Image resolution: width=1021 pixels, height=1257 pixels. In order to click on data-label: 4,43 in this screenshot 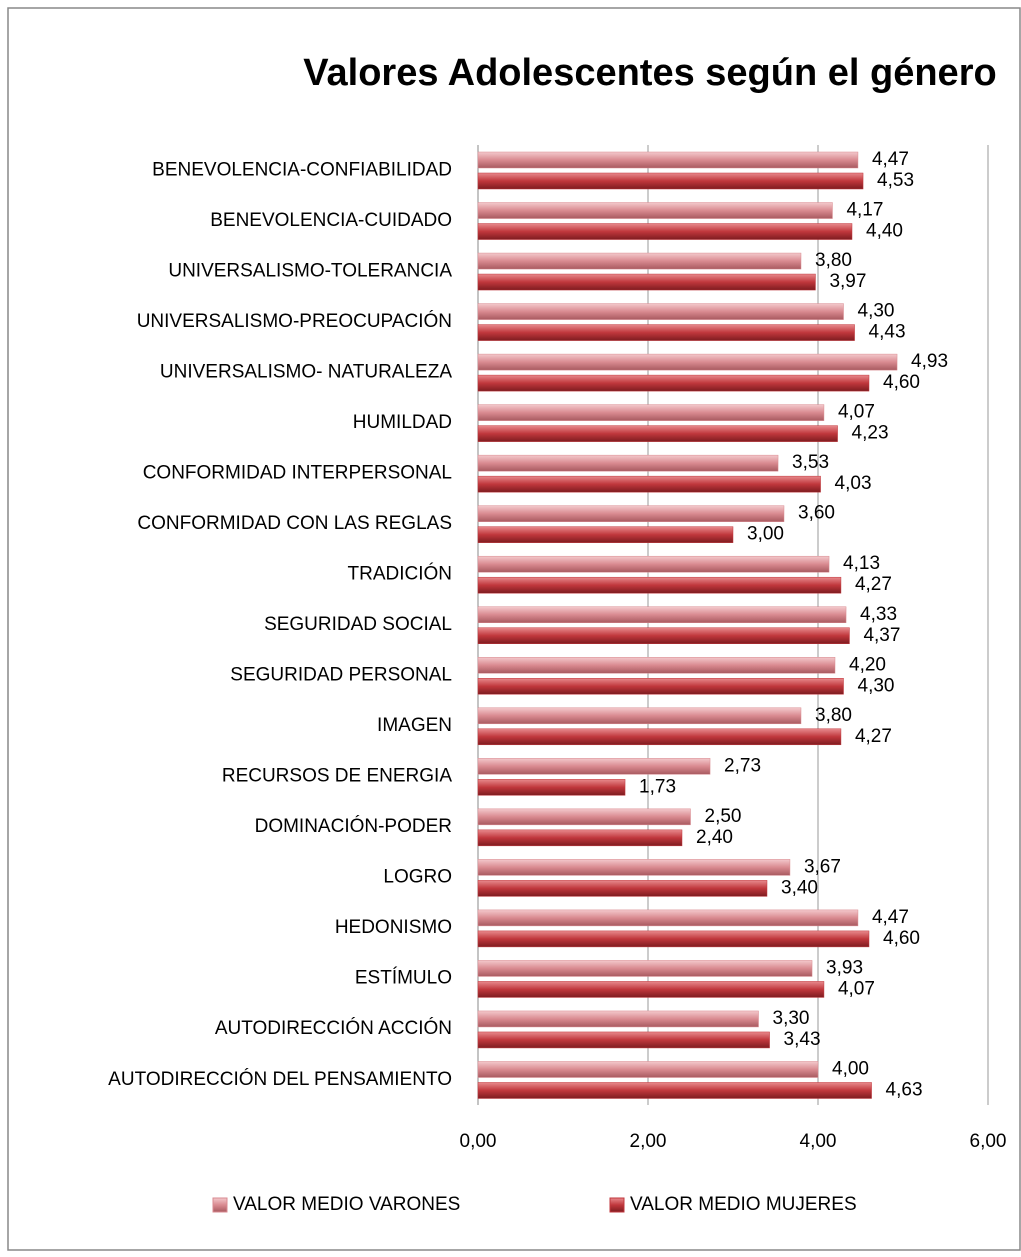, I will do `click(887, 332)`.